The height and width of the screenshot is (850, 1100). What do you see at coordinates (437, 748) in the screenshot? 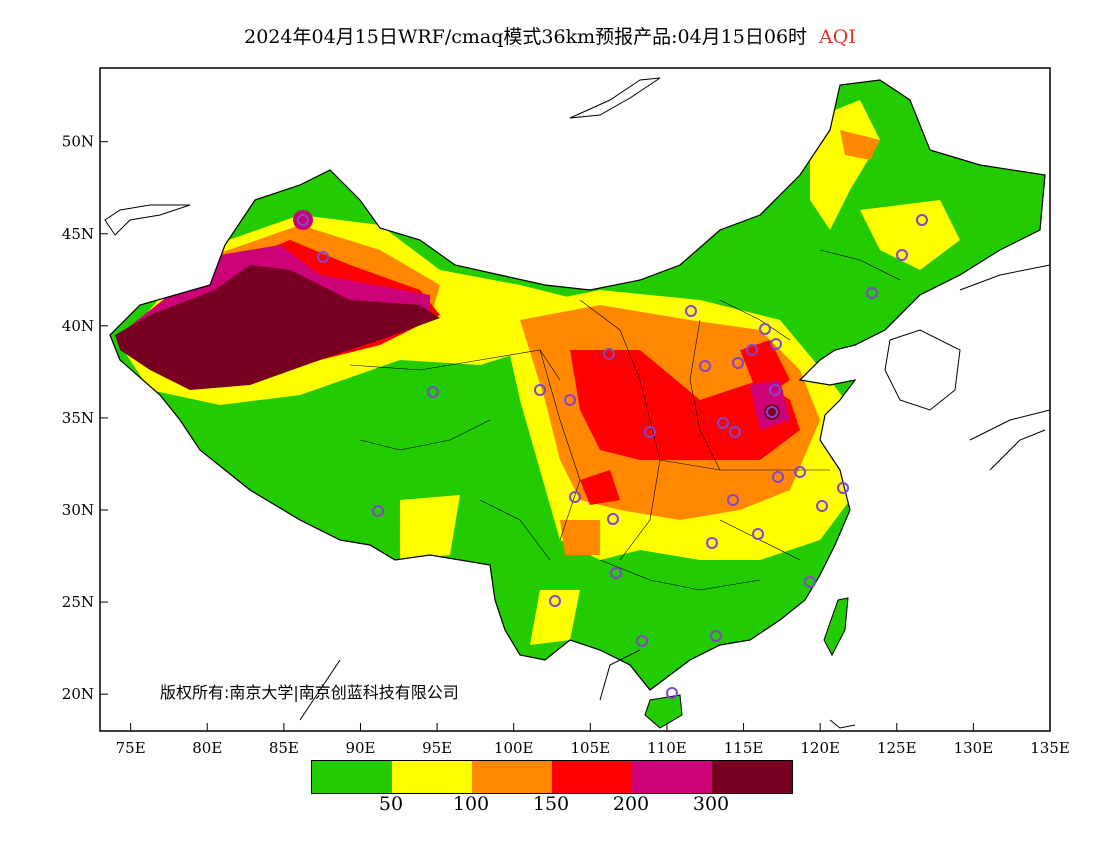
I see `lon-tick-label: 95E` at bounding box center [437, 748].